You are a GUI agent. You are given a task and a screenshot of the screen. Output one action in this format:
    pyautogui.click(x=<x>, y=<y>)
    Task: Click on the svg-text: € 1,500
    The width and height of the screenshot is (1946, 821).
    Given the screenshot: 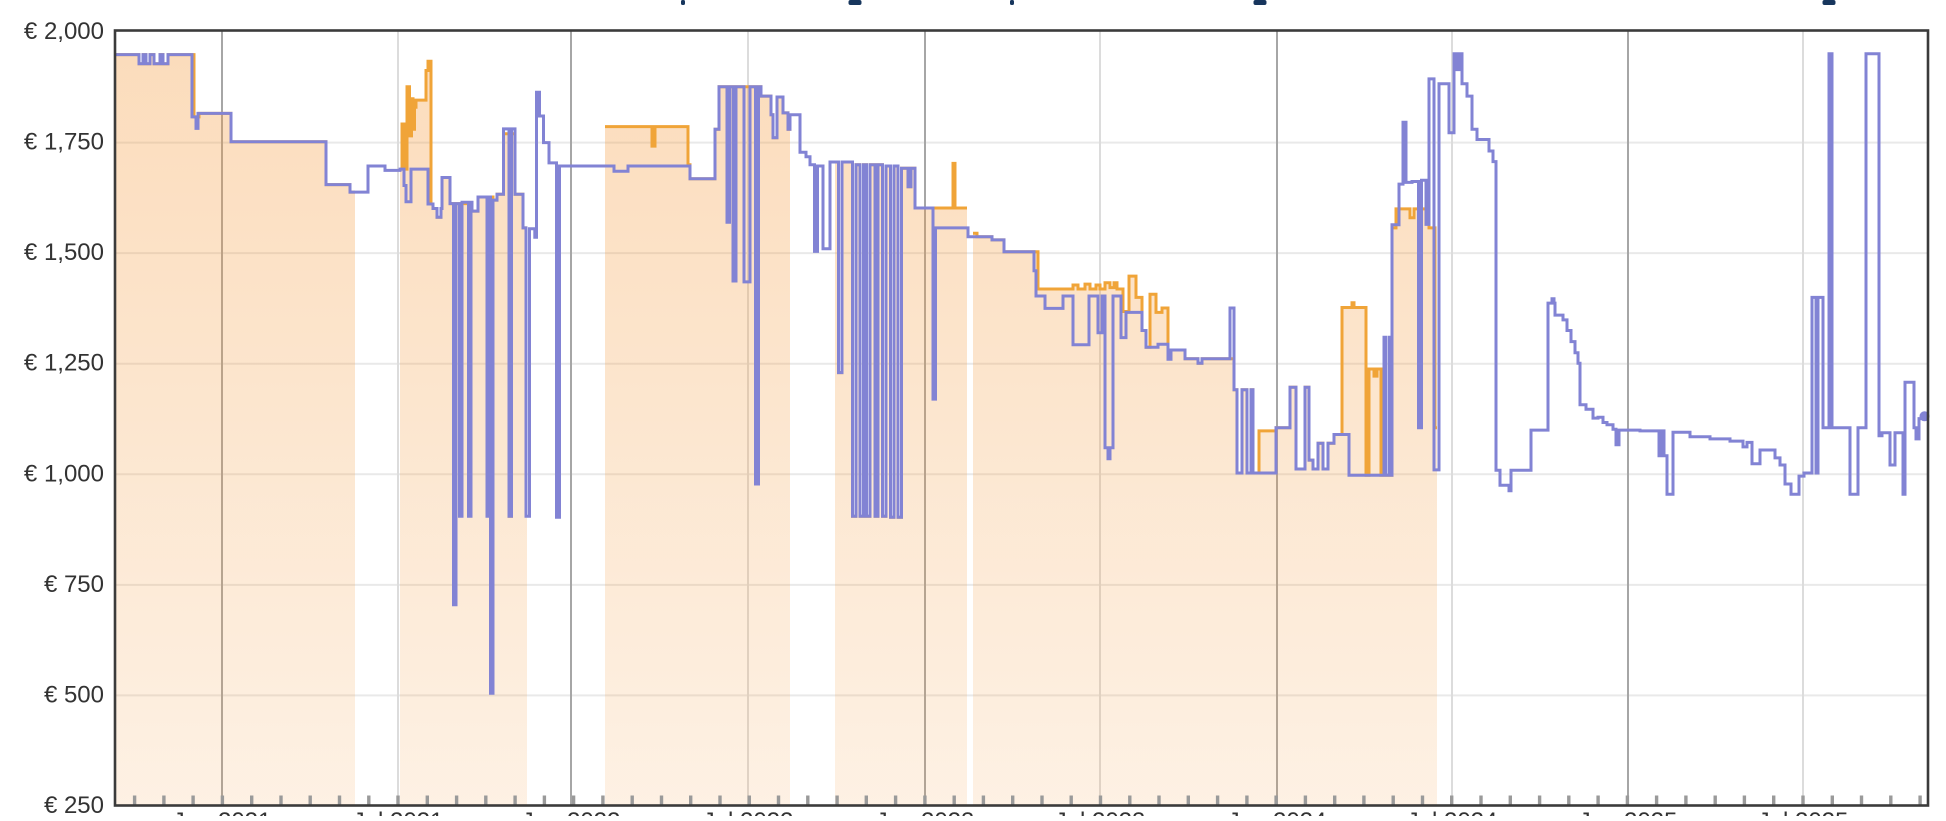 What is the action you would take?
    pyautogui.click(x=64, y=252)
    